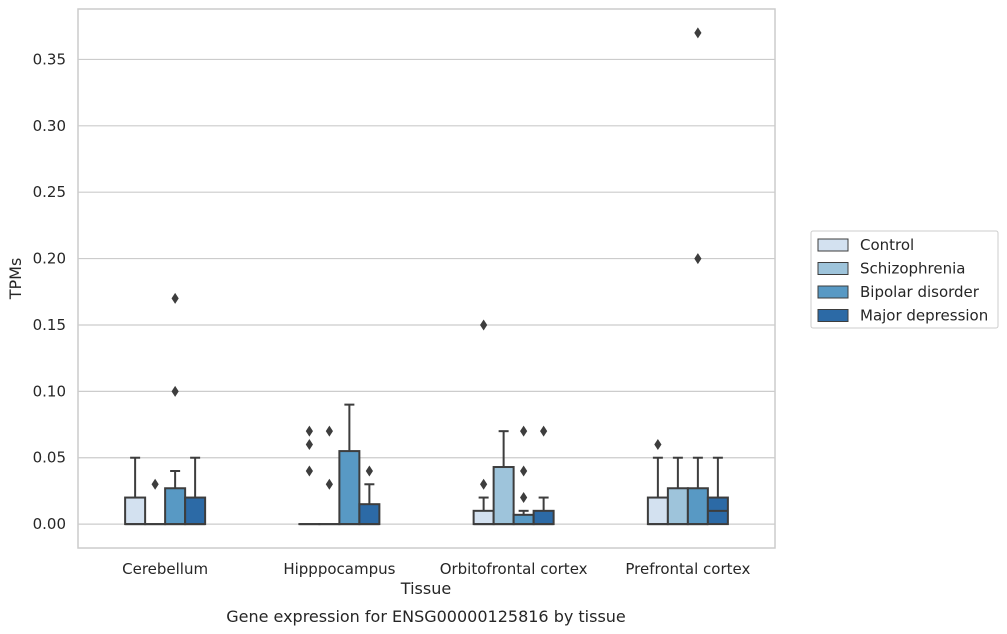  Describe the element at coordinates (425, 588) in the screenshot. I see `x-axis-label: Tissue` at that location.